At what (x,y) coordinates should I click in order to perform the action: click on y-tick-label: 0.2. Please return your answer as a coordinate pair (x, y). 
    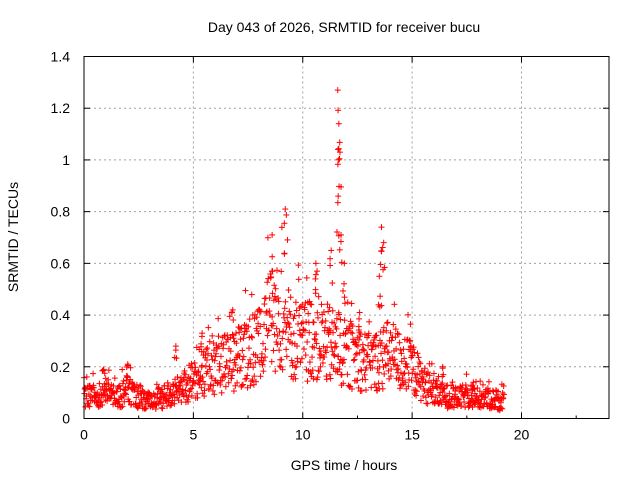
    Looking at the image, I should click on (61, 367).